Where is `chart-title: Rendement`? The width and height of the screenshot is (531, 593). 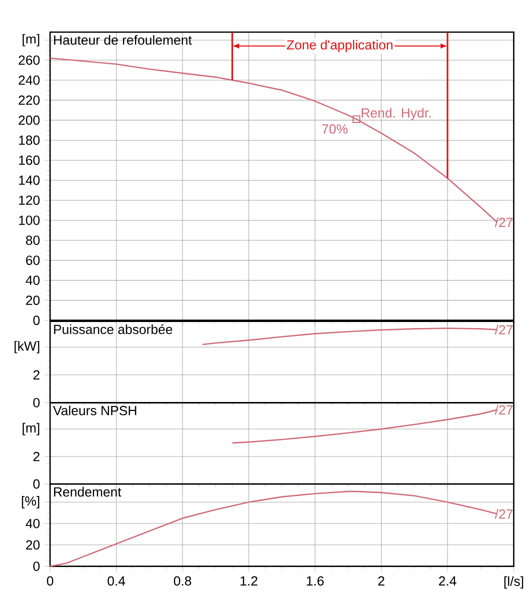
chart-title: Rendement is located at coordinates (88, 491).